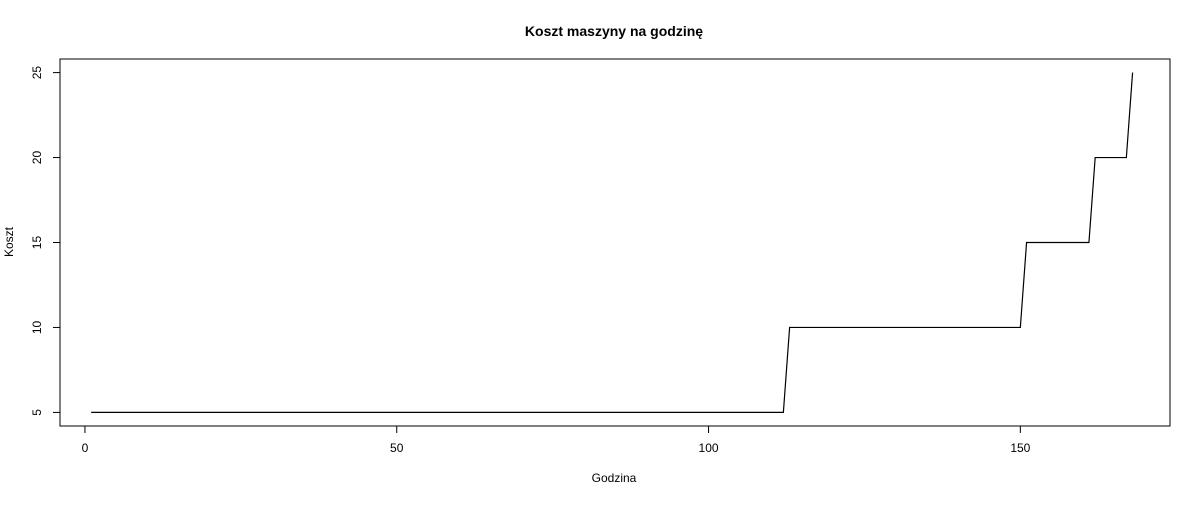 This screenshot has height=505, width=1200. What do you see at coordinates (37, 243) in the screenshot?
I see `y-tick-label: 15` at bounding box center [37, 243].